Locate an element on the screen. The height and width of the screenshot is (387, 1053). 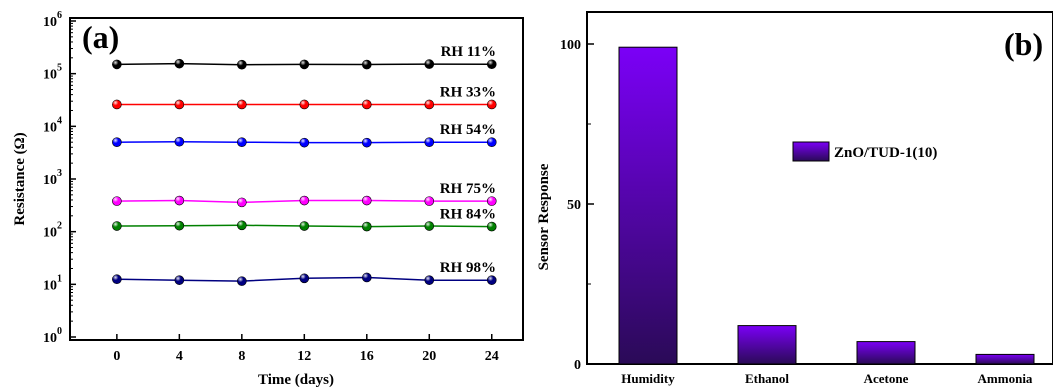
x-tick-label: 4 is located at coordinates (179, 356).